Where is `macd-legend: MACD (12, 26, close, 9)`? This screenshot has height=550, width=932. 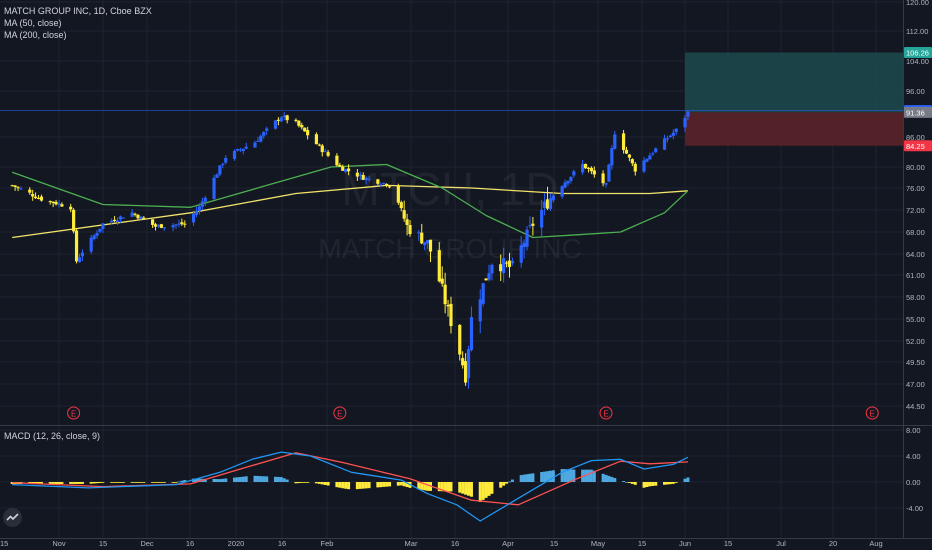 macd-legend: MACD (12, 26, close, 9) is located at coordinates (52, 436).